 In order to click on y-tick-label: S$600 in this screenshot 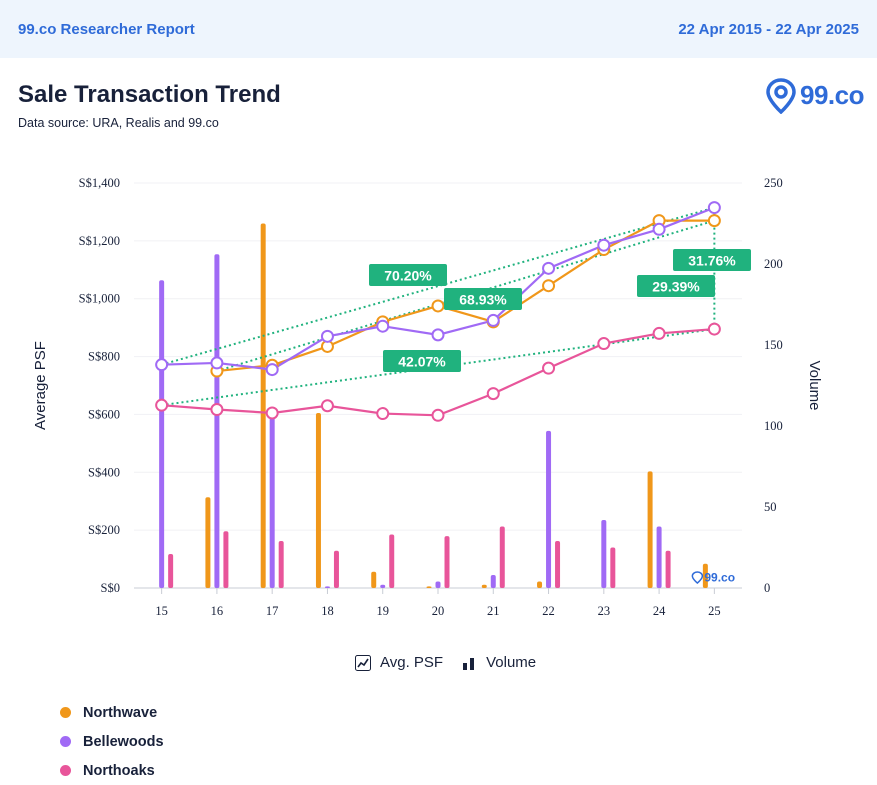, I will do `click(104, 414)`.